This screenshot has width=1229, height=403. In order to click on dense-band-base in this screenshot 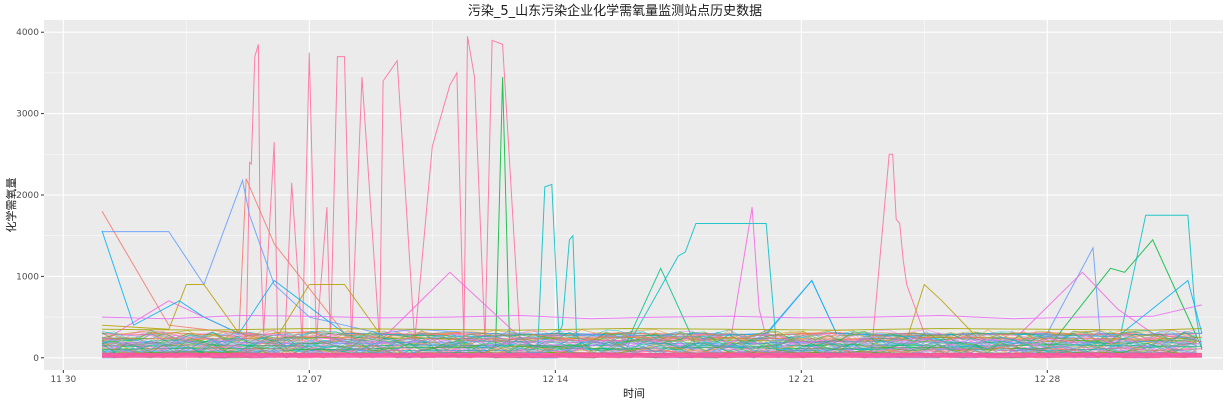, I will do `click(651, 355)`.